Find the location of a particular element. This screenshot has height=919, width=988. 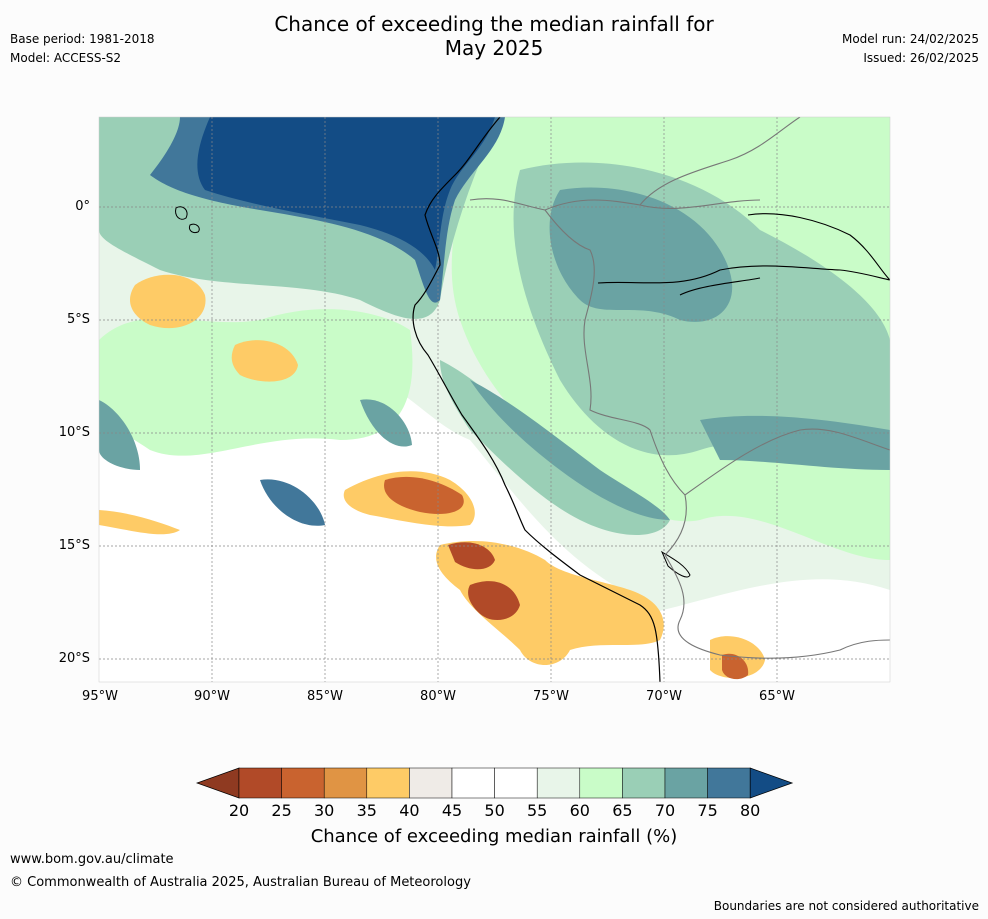

colorbar-tick-label: 55 is located at coordinates (537, 810).